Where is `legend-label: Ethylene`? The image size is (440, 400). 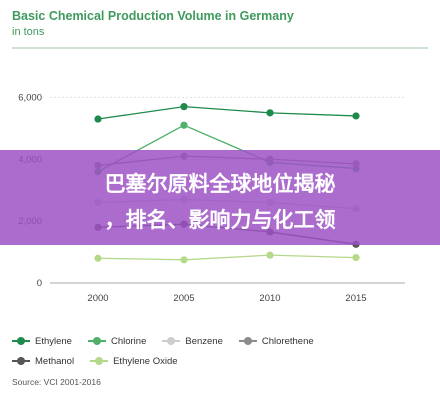 legend-label: Ethylene is located at coordinates (53, 341).